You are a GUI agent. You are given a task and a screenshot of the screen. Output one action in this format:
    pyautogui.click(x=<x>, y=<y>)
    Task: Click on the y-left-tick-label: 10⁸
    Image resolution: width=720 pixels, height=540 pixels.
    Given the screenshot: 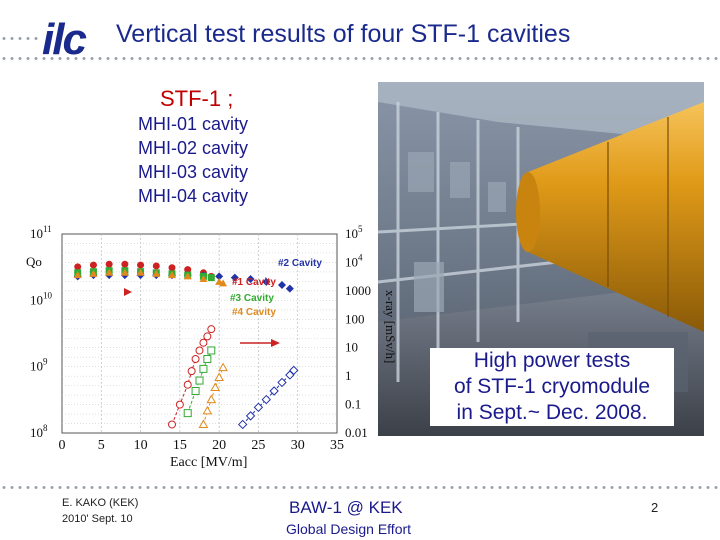 What is the action you would take?
    pyautogui.click(x=39, y=431)
    